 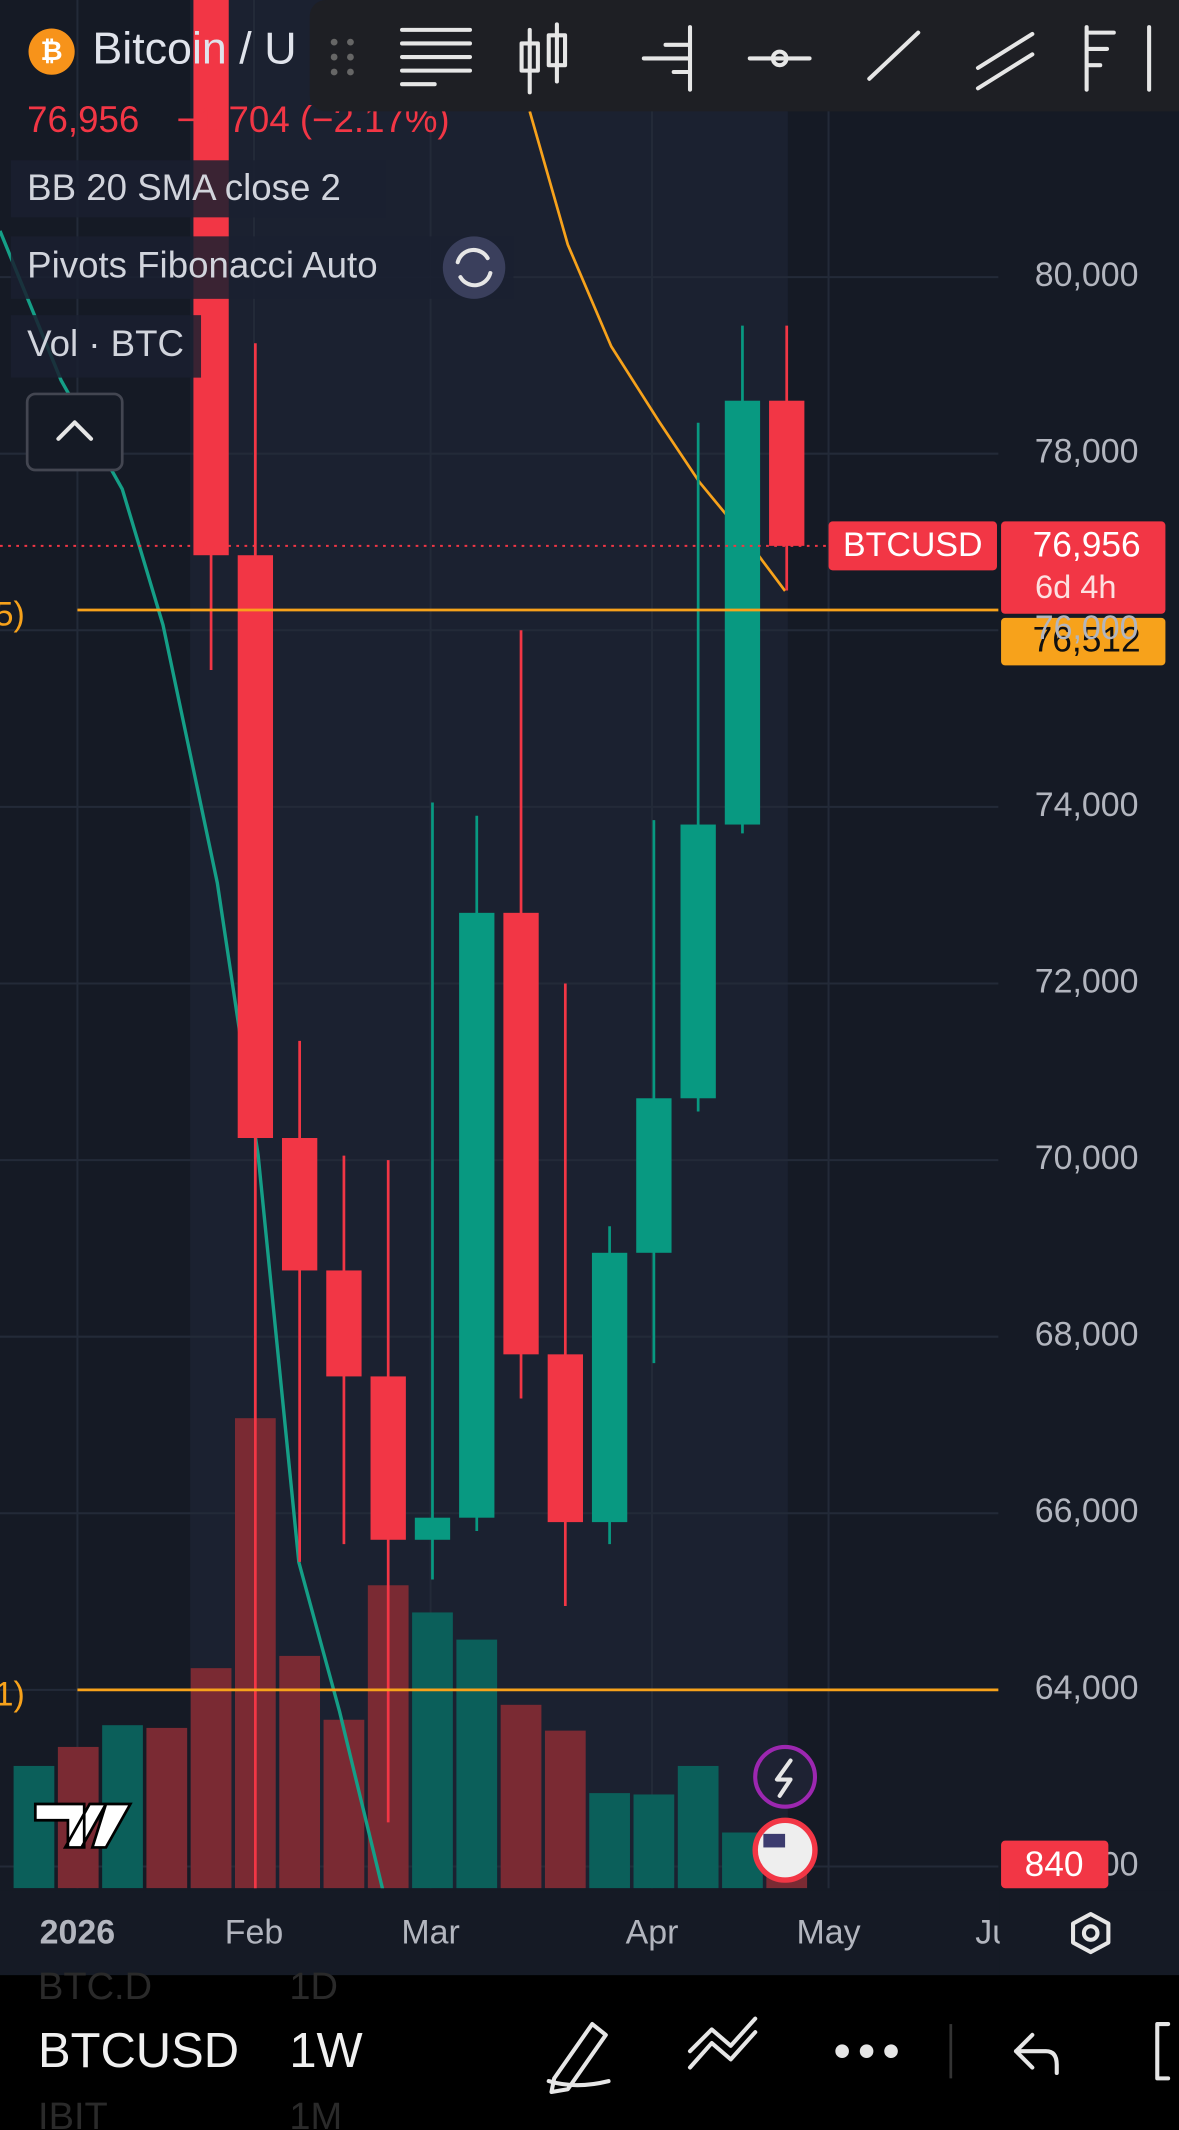 What do you see at coordinates (774, 1840) in the screenshot?
I see `flag-canton` at bounding box center [774, 1840].